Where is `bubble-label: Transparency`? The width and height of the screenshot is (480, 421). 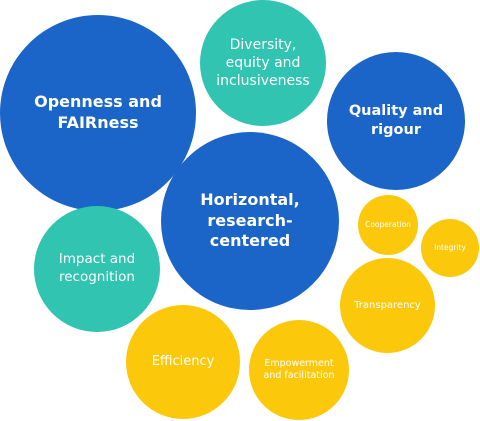 bubble-label: Transparency is located at coordinates (387, 305).